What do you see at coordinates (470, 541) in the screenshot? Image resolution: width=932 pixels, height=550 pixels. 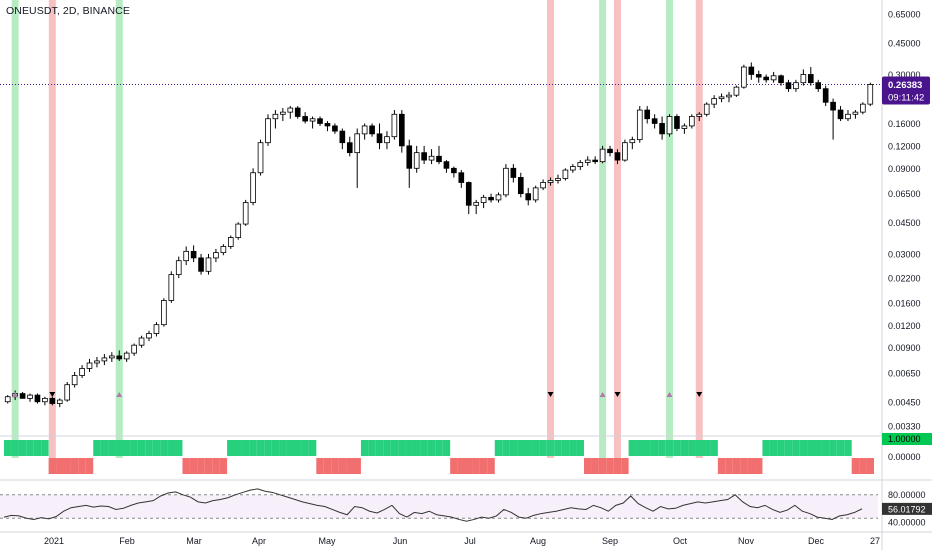 I see `time-label: Jul` at bounding box center [470, 541].